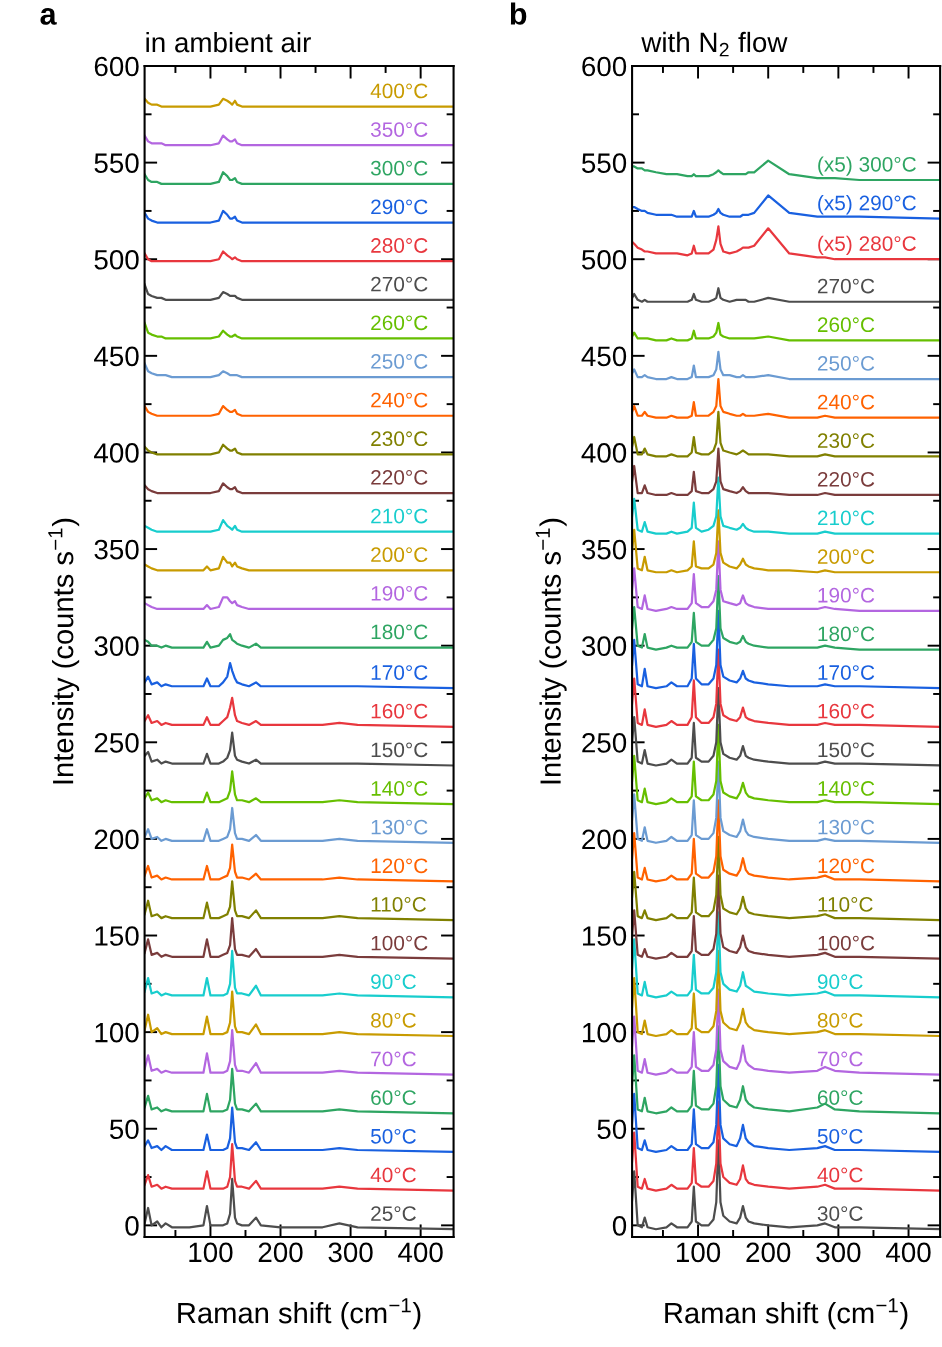 This screenshot has height=1347, width=942. Describe the element at coordinates (116, 742) in the screenshot. I see `y-tick-label: 250` at that location.